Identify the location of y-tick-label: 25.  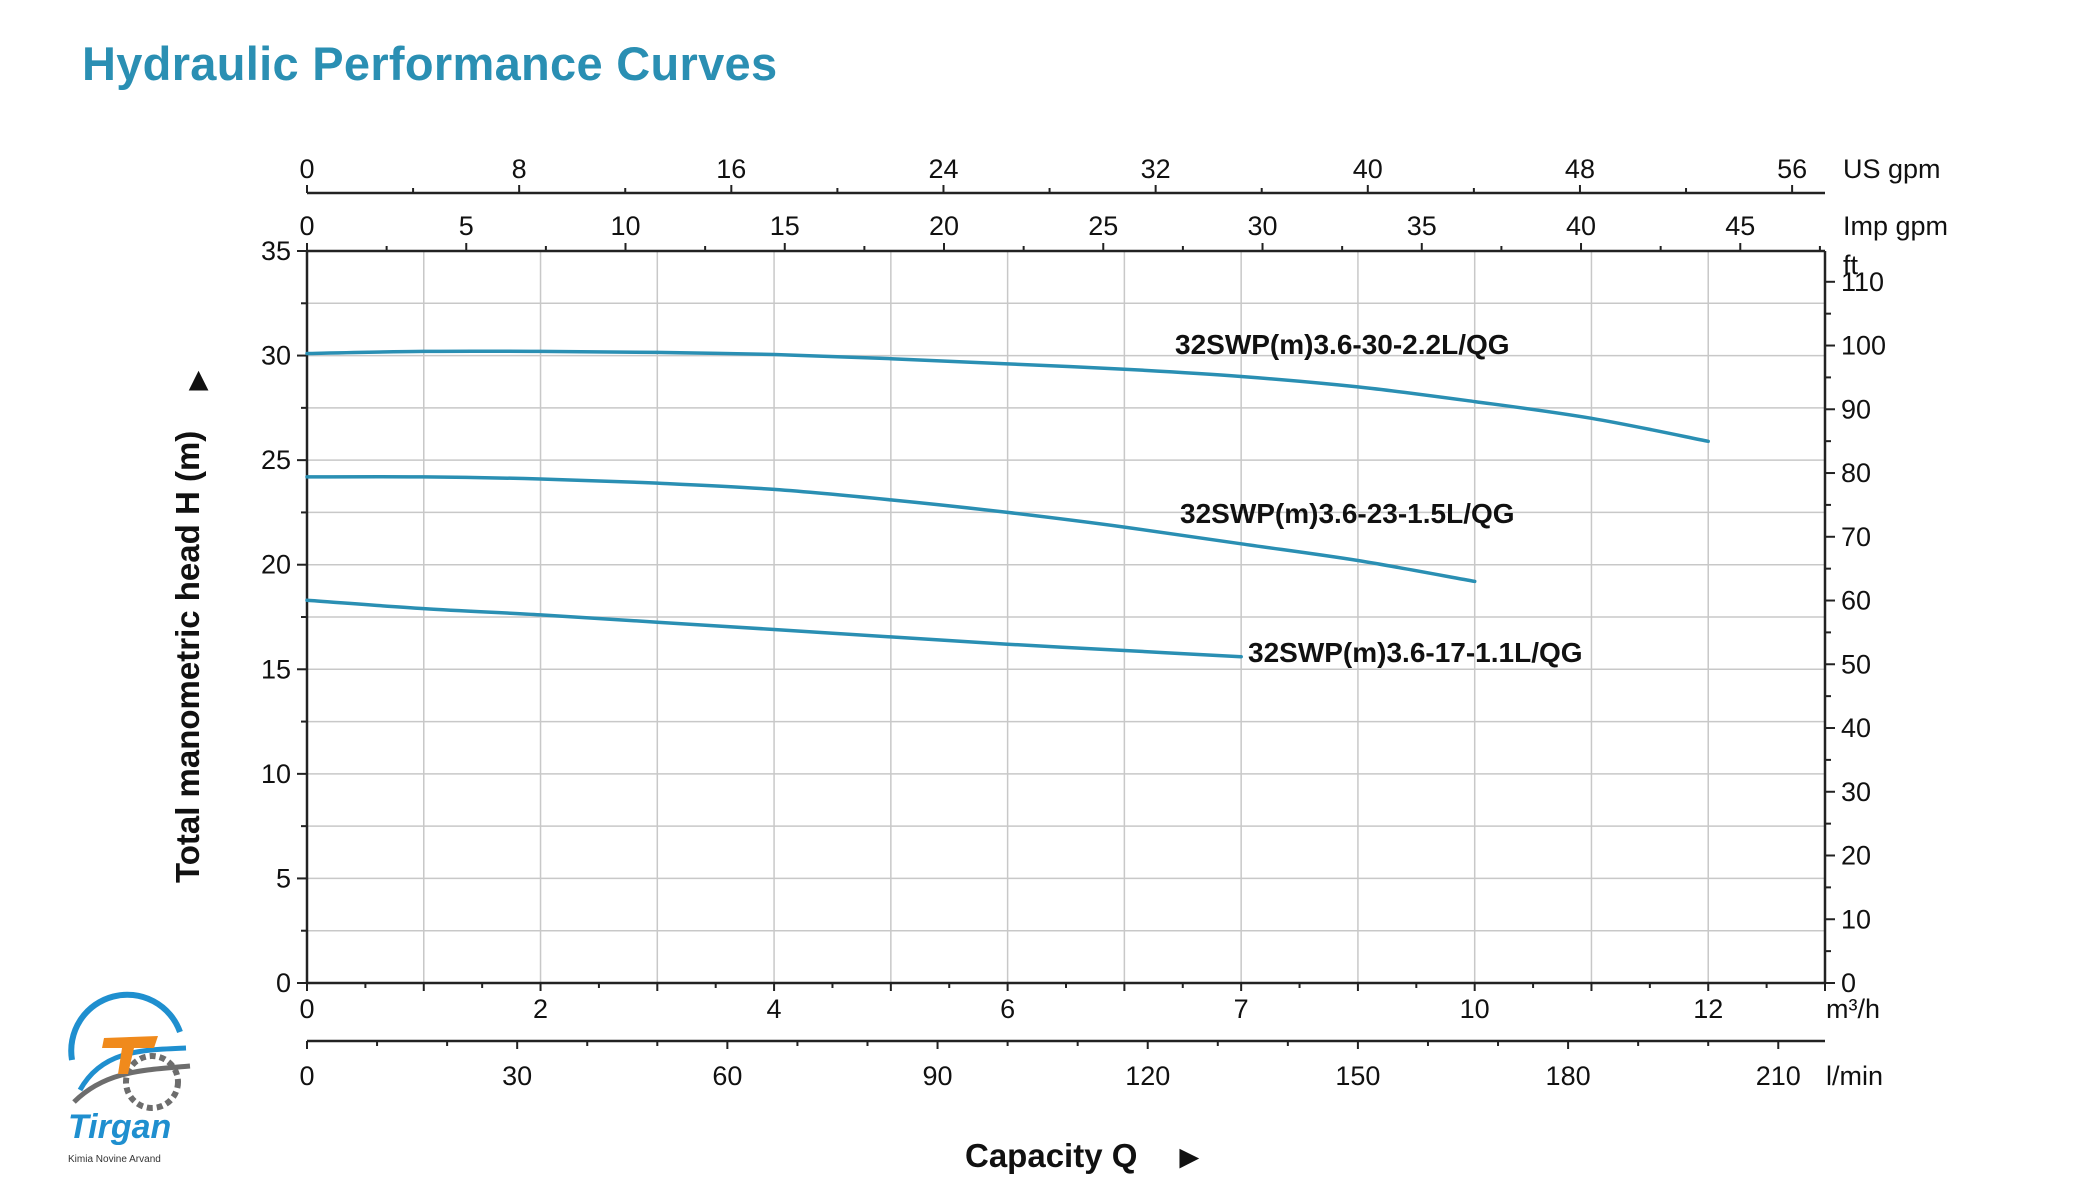
(276, 460).